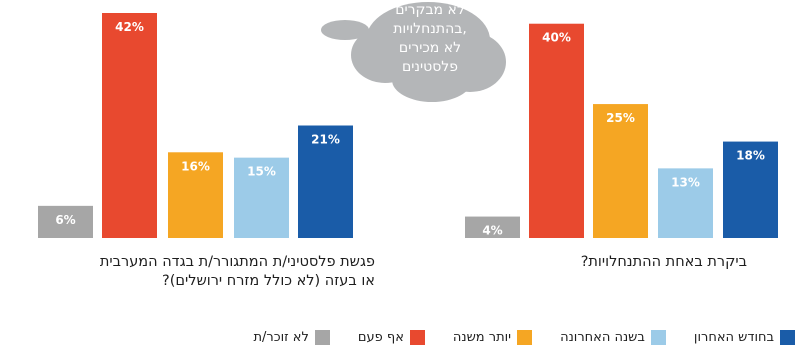 The height and width of the screenshot is (352, 803). What do you see at coordinates (620, 118) in the screenshot?
I see `data-label-chart-right-2: 25%` at bounding box center [620, 118].